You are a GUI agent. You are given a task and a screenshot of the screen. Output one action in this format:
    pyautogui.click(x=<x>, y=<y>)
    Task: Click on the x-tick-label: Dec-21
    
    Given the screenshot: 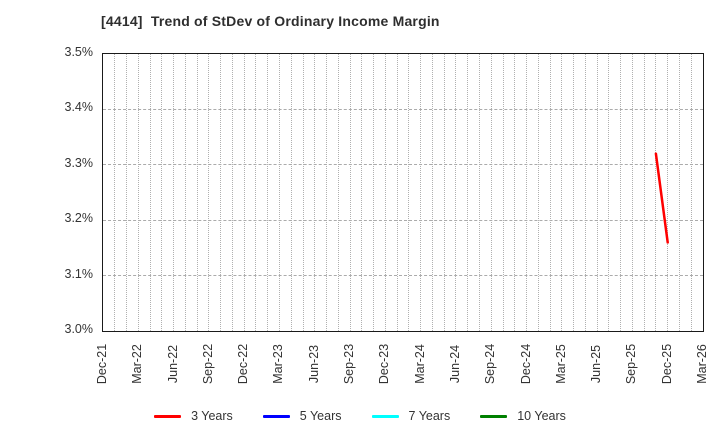 What is the action you would take?
    pyautogui.click(x=102, y=364)
    